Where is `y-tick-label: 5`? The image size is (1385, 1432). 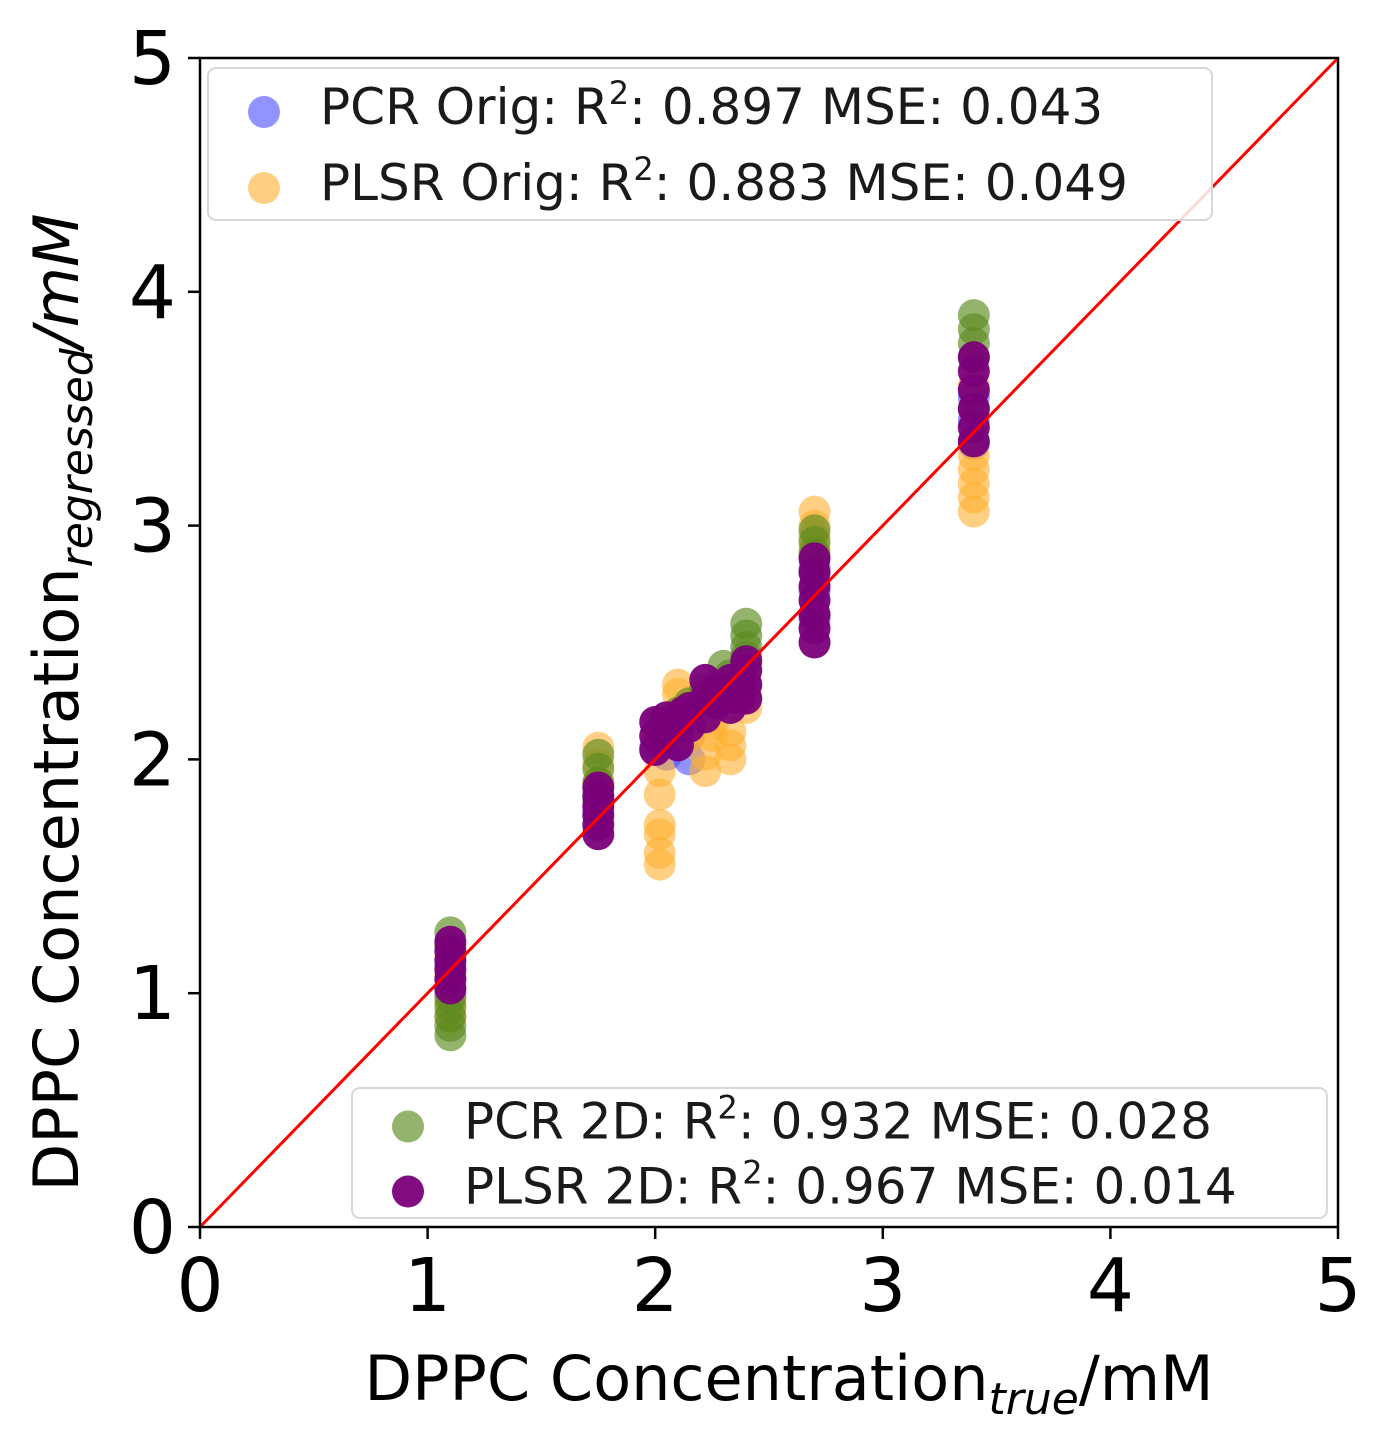
y-tick-label: 5 is located at coordinates (152, 59).